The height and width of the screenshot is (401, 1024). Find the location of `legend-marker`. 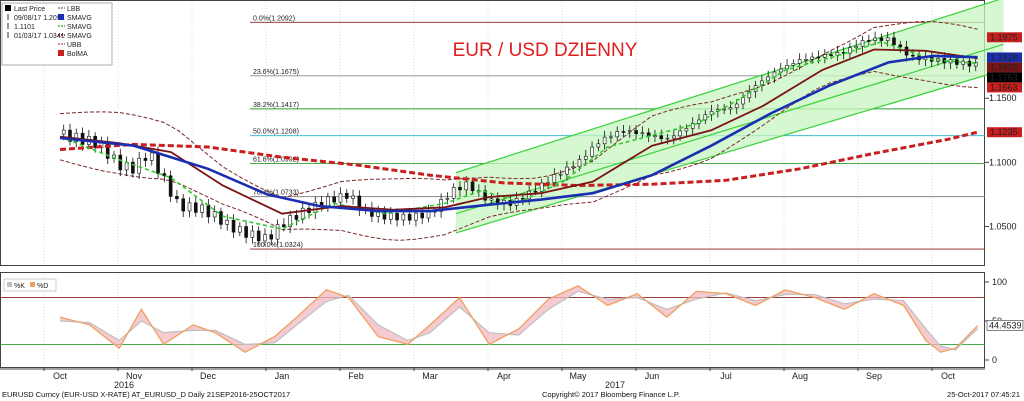

legend-marker is located at coordinates (8, 8).